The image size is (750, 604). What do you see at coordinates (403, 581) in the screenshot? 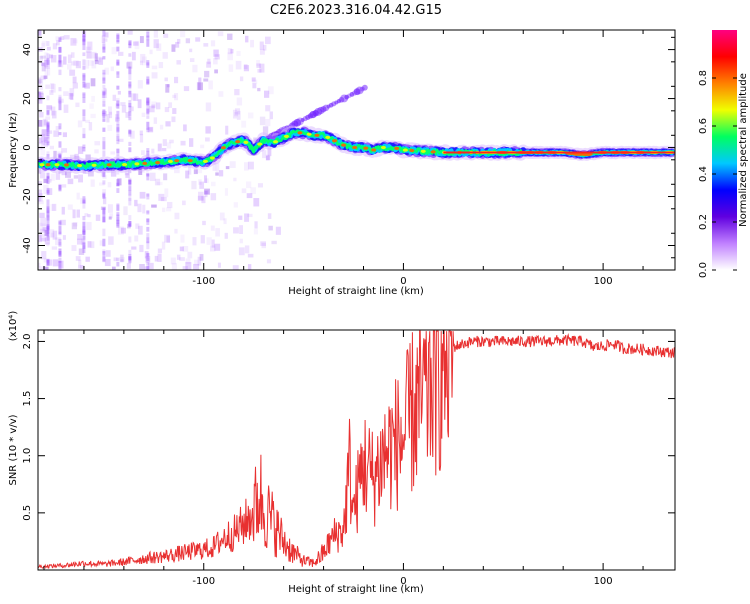
I see `snr-xtick-label: 0` at bounding box center [403, 581].